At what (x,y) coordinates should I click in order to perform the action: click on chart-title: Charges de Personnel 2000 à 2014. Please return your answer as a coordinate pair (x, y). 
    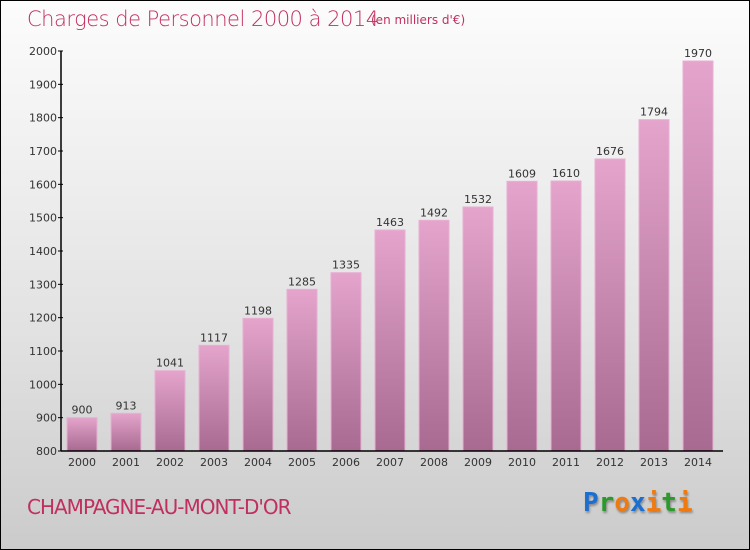
    Looking at the image, I should click on (203, 19).